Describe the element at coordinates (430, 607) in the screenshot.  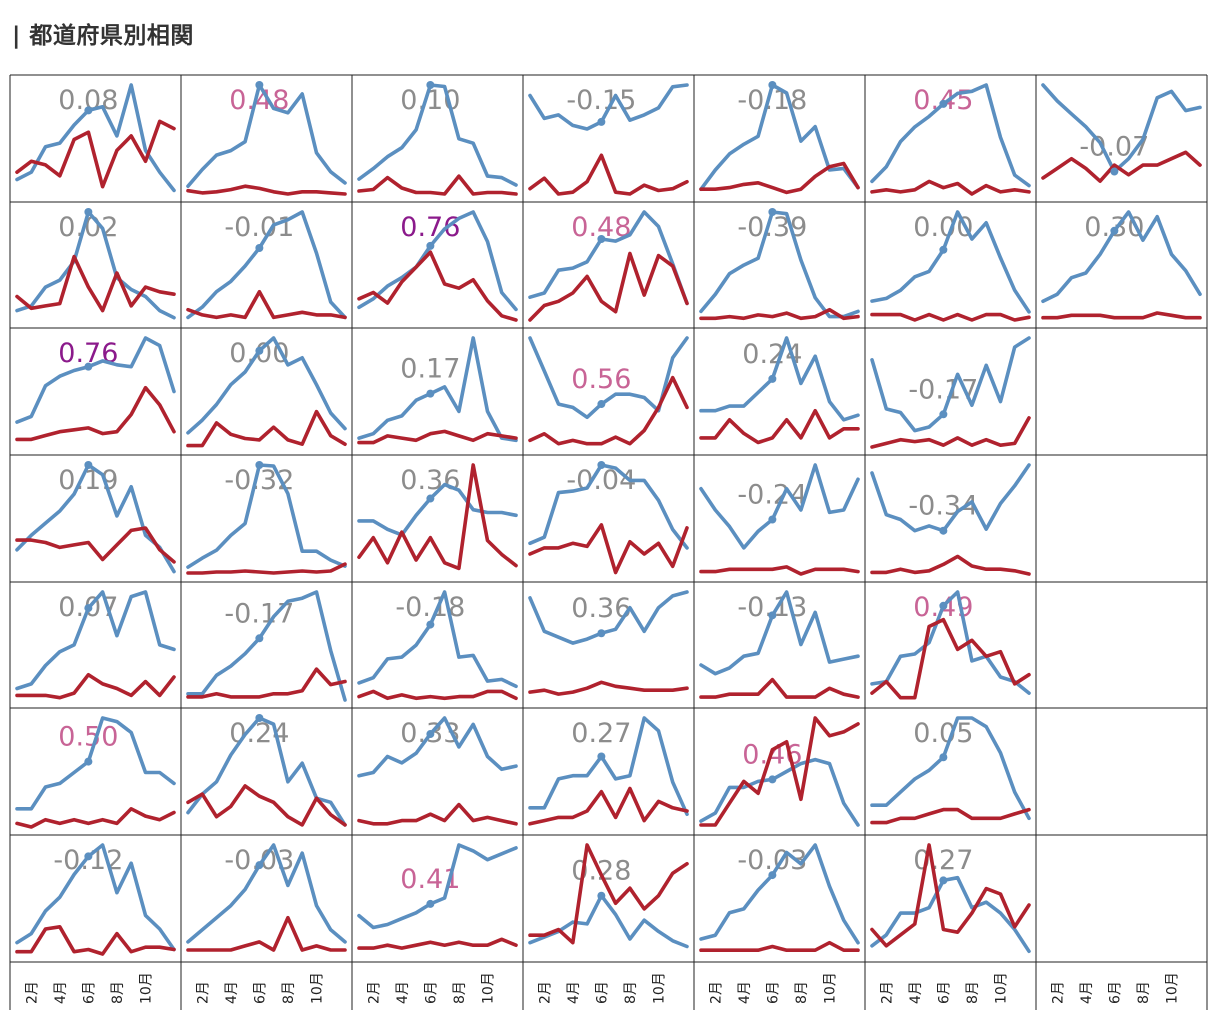
I see `correlation-label: -0.18` at that location.